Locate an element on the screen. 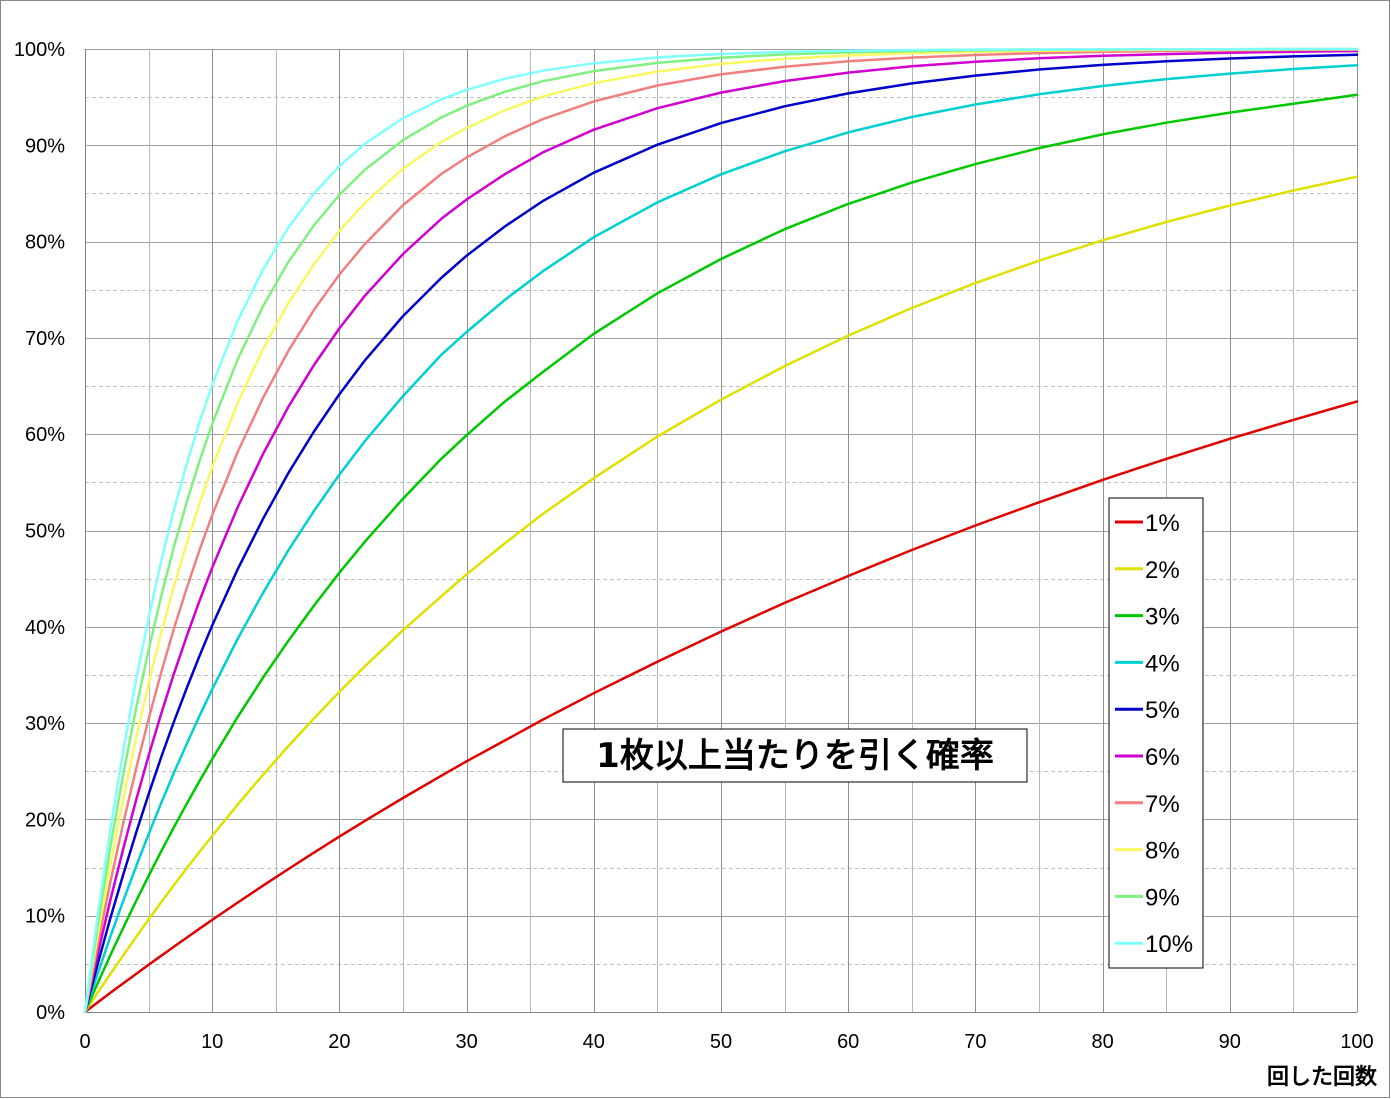 The image size is (1391, 1099). legend-label: 3% is located at coordinates (1162, 617).